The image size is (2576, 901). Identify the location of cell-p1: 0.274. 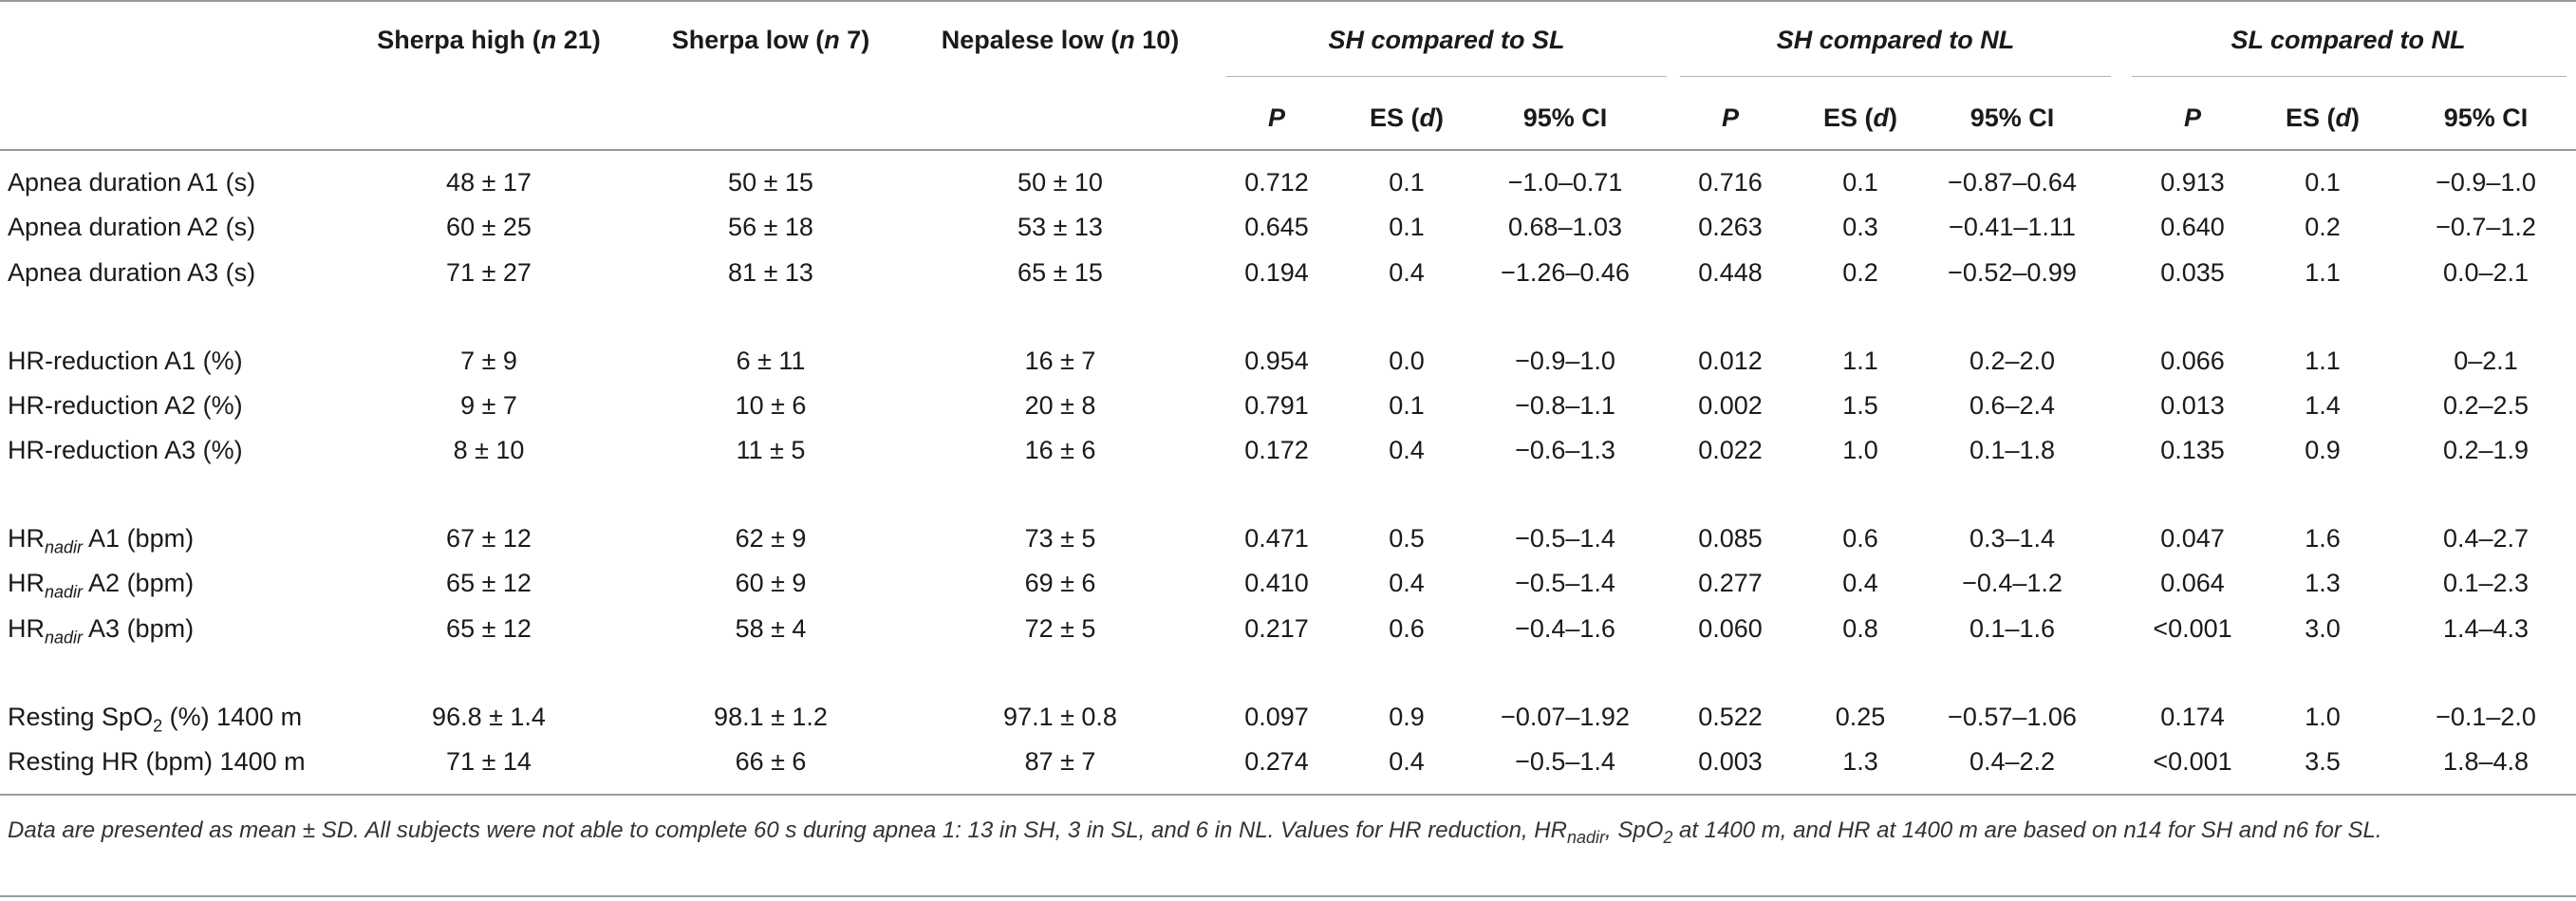
(1277, 761).